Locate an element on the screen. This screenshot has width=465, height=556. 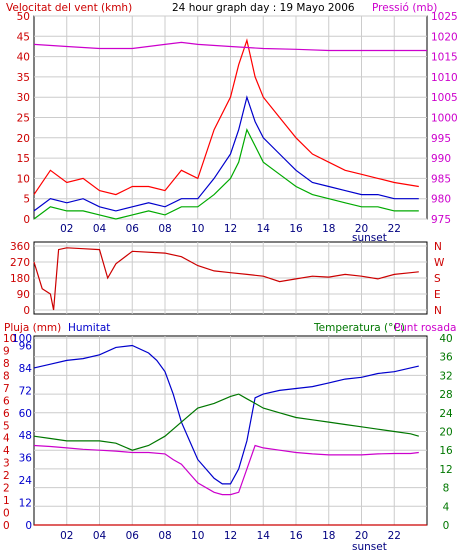
direction-tick-label: 90 is located at coordinates (23, 295).